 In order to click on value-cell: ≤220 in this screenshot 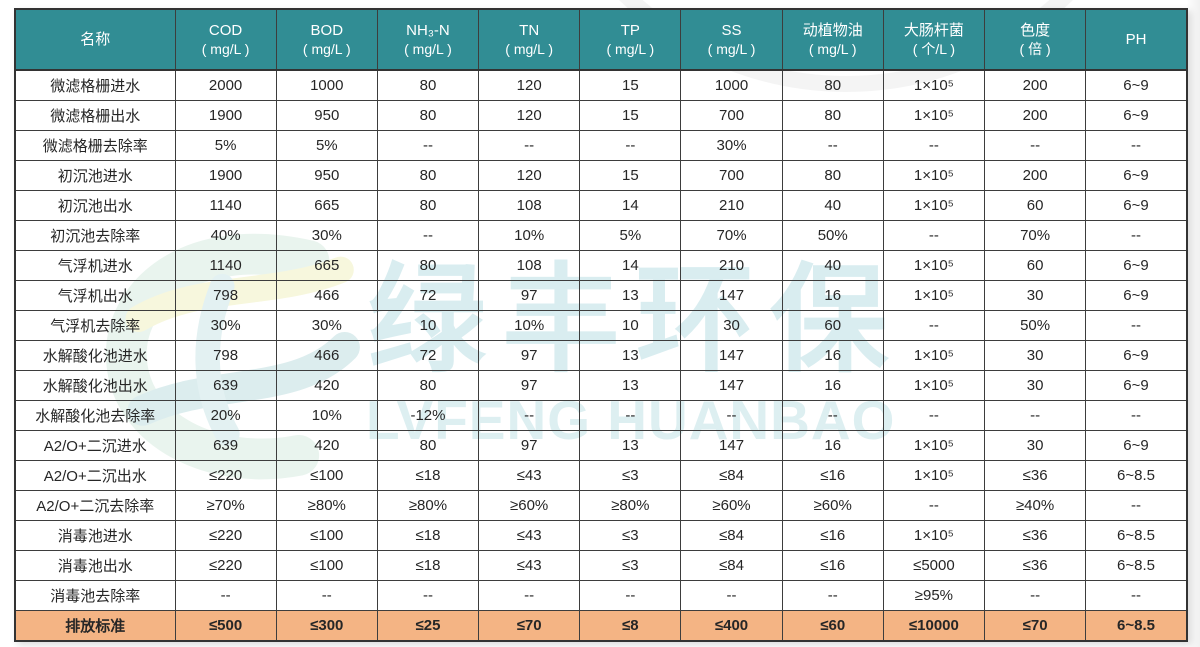, I will do `click(225, 535)`.